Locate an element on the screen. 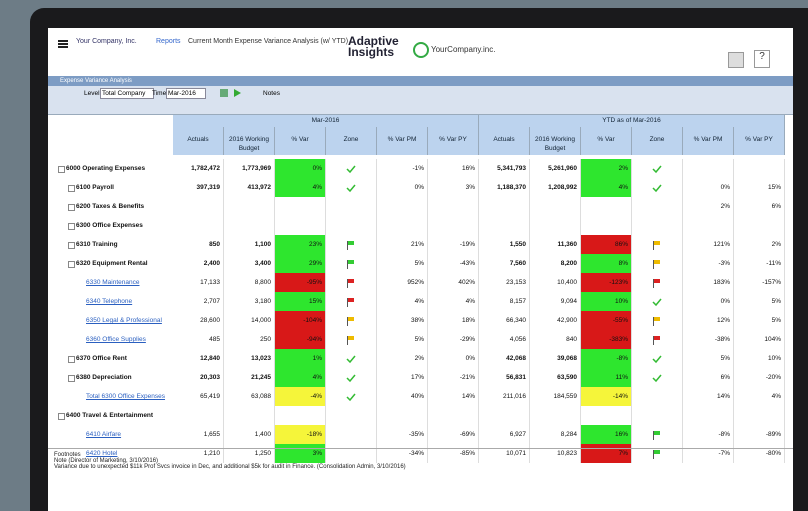 The image size is (808, 511). value-cell: 1,100 is located at coordinates (249, 244).